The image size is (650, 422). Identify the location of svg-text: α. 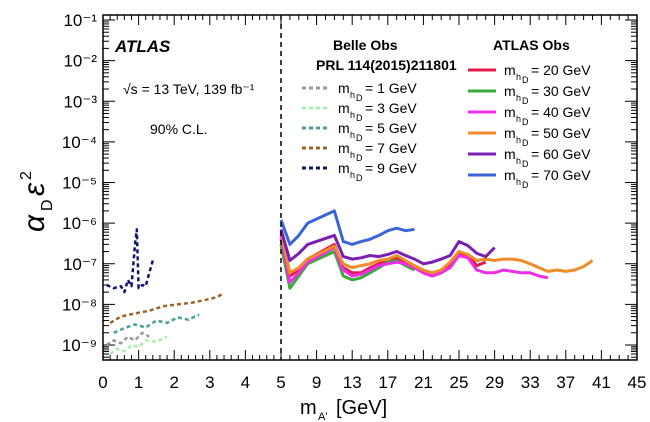
(34, 223).